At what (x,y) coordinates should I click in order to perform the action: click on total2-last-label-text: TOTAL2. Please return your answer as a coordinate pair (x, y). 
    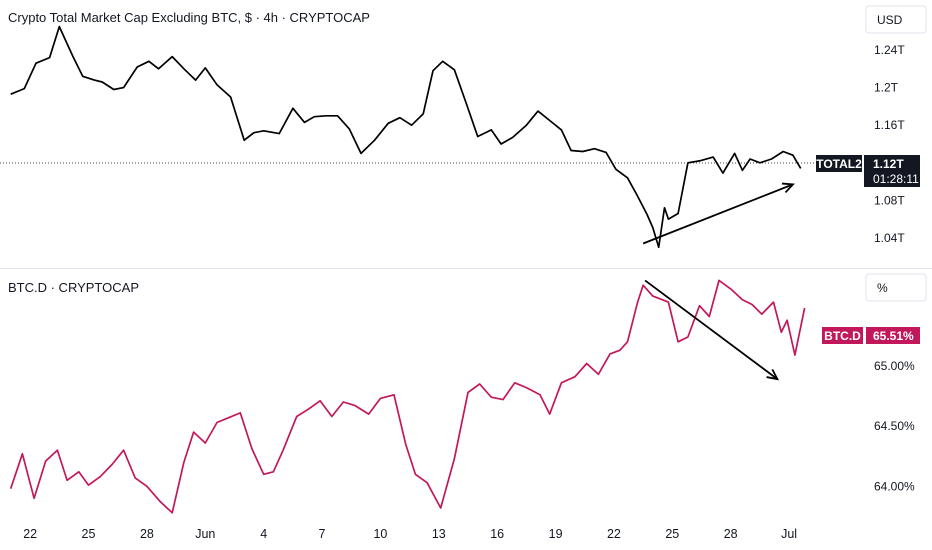
    Looking at the image, I should click on (839, 164).